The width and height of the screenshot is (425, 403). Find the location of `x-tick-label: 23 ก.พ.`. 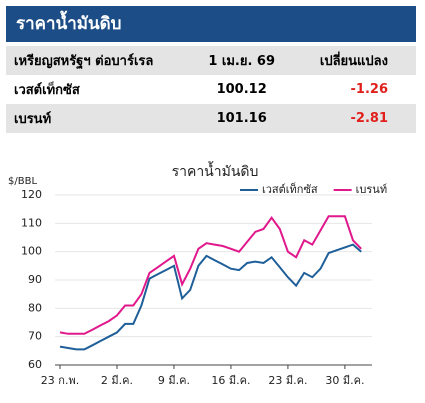

x-tick-label: 23 ก.พ. is located at coordinates (60, 380).